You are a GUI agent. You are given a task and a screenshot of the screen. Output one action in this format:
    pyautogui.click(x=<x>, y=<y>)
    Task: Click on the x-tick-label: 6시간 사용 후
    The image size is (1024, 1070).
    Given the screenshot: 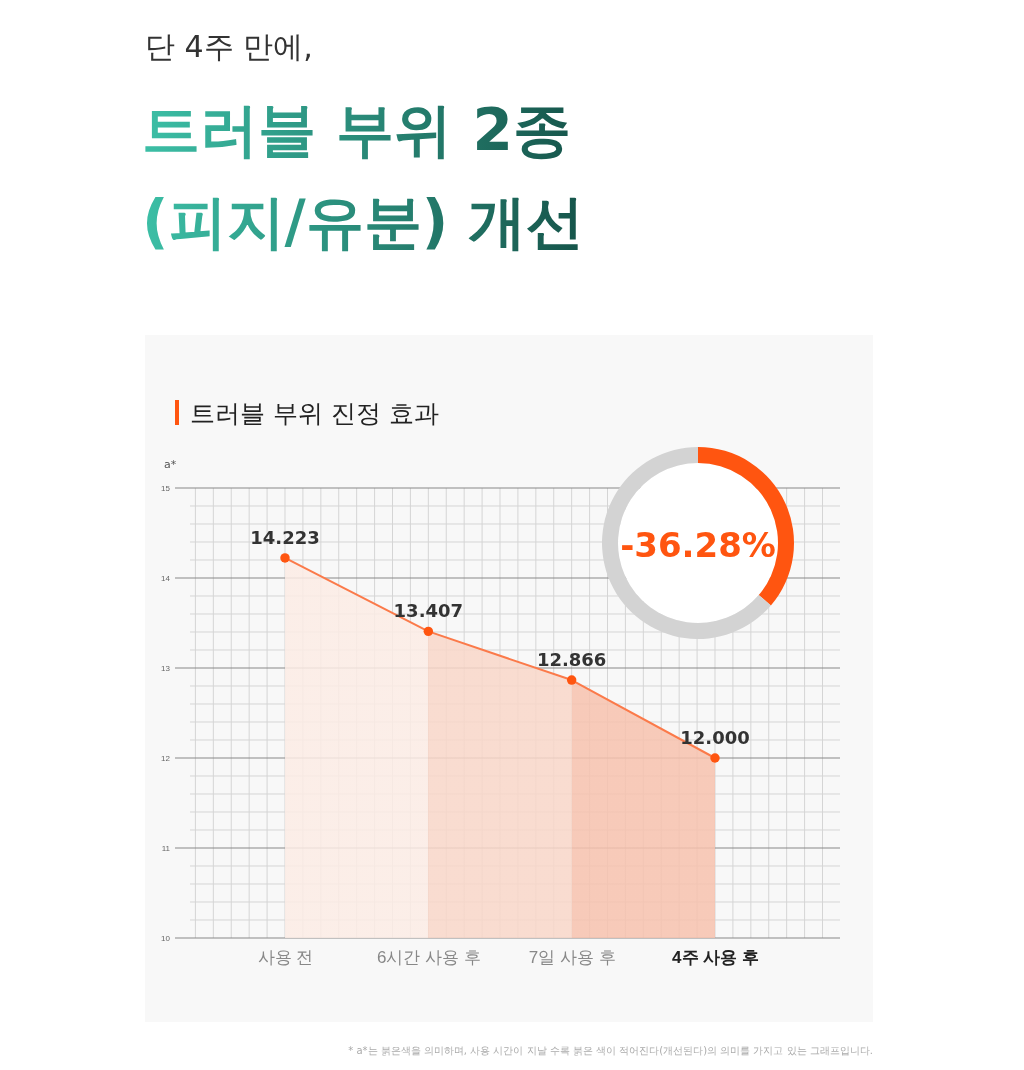 What is the action you would take?
    pyautogui.click(x=428, y=957)
    